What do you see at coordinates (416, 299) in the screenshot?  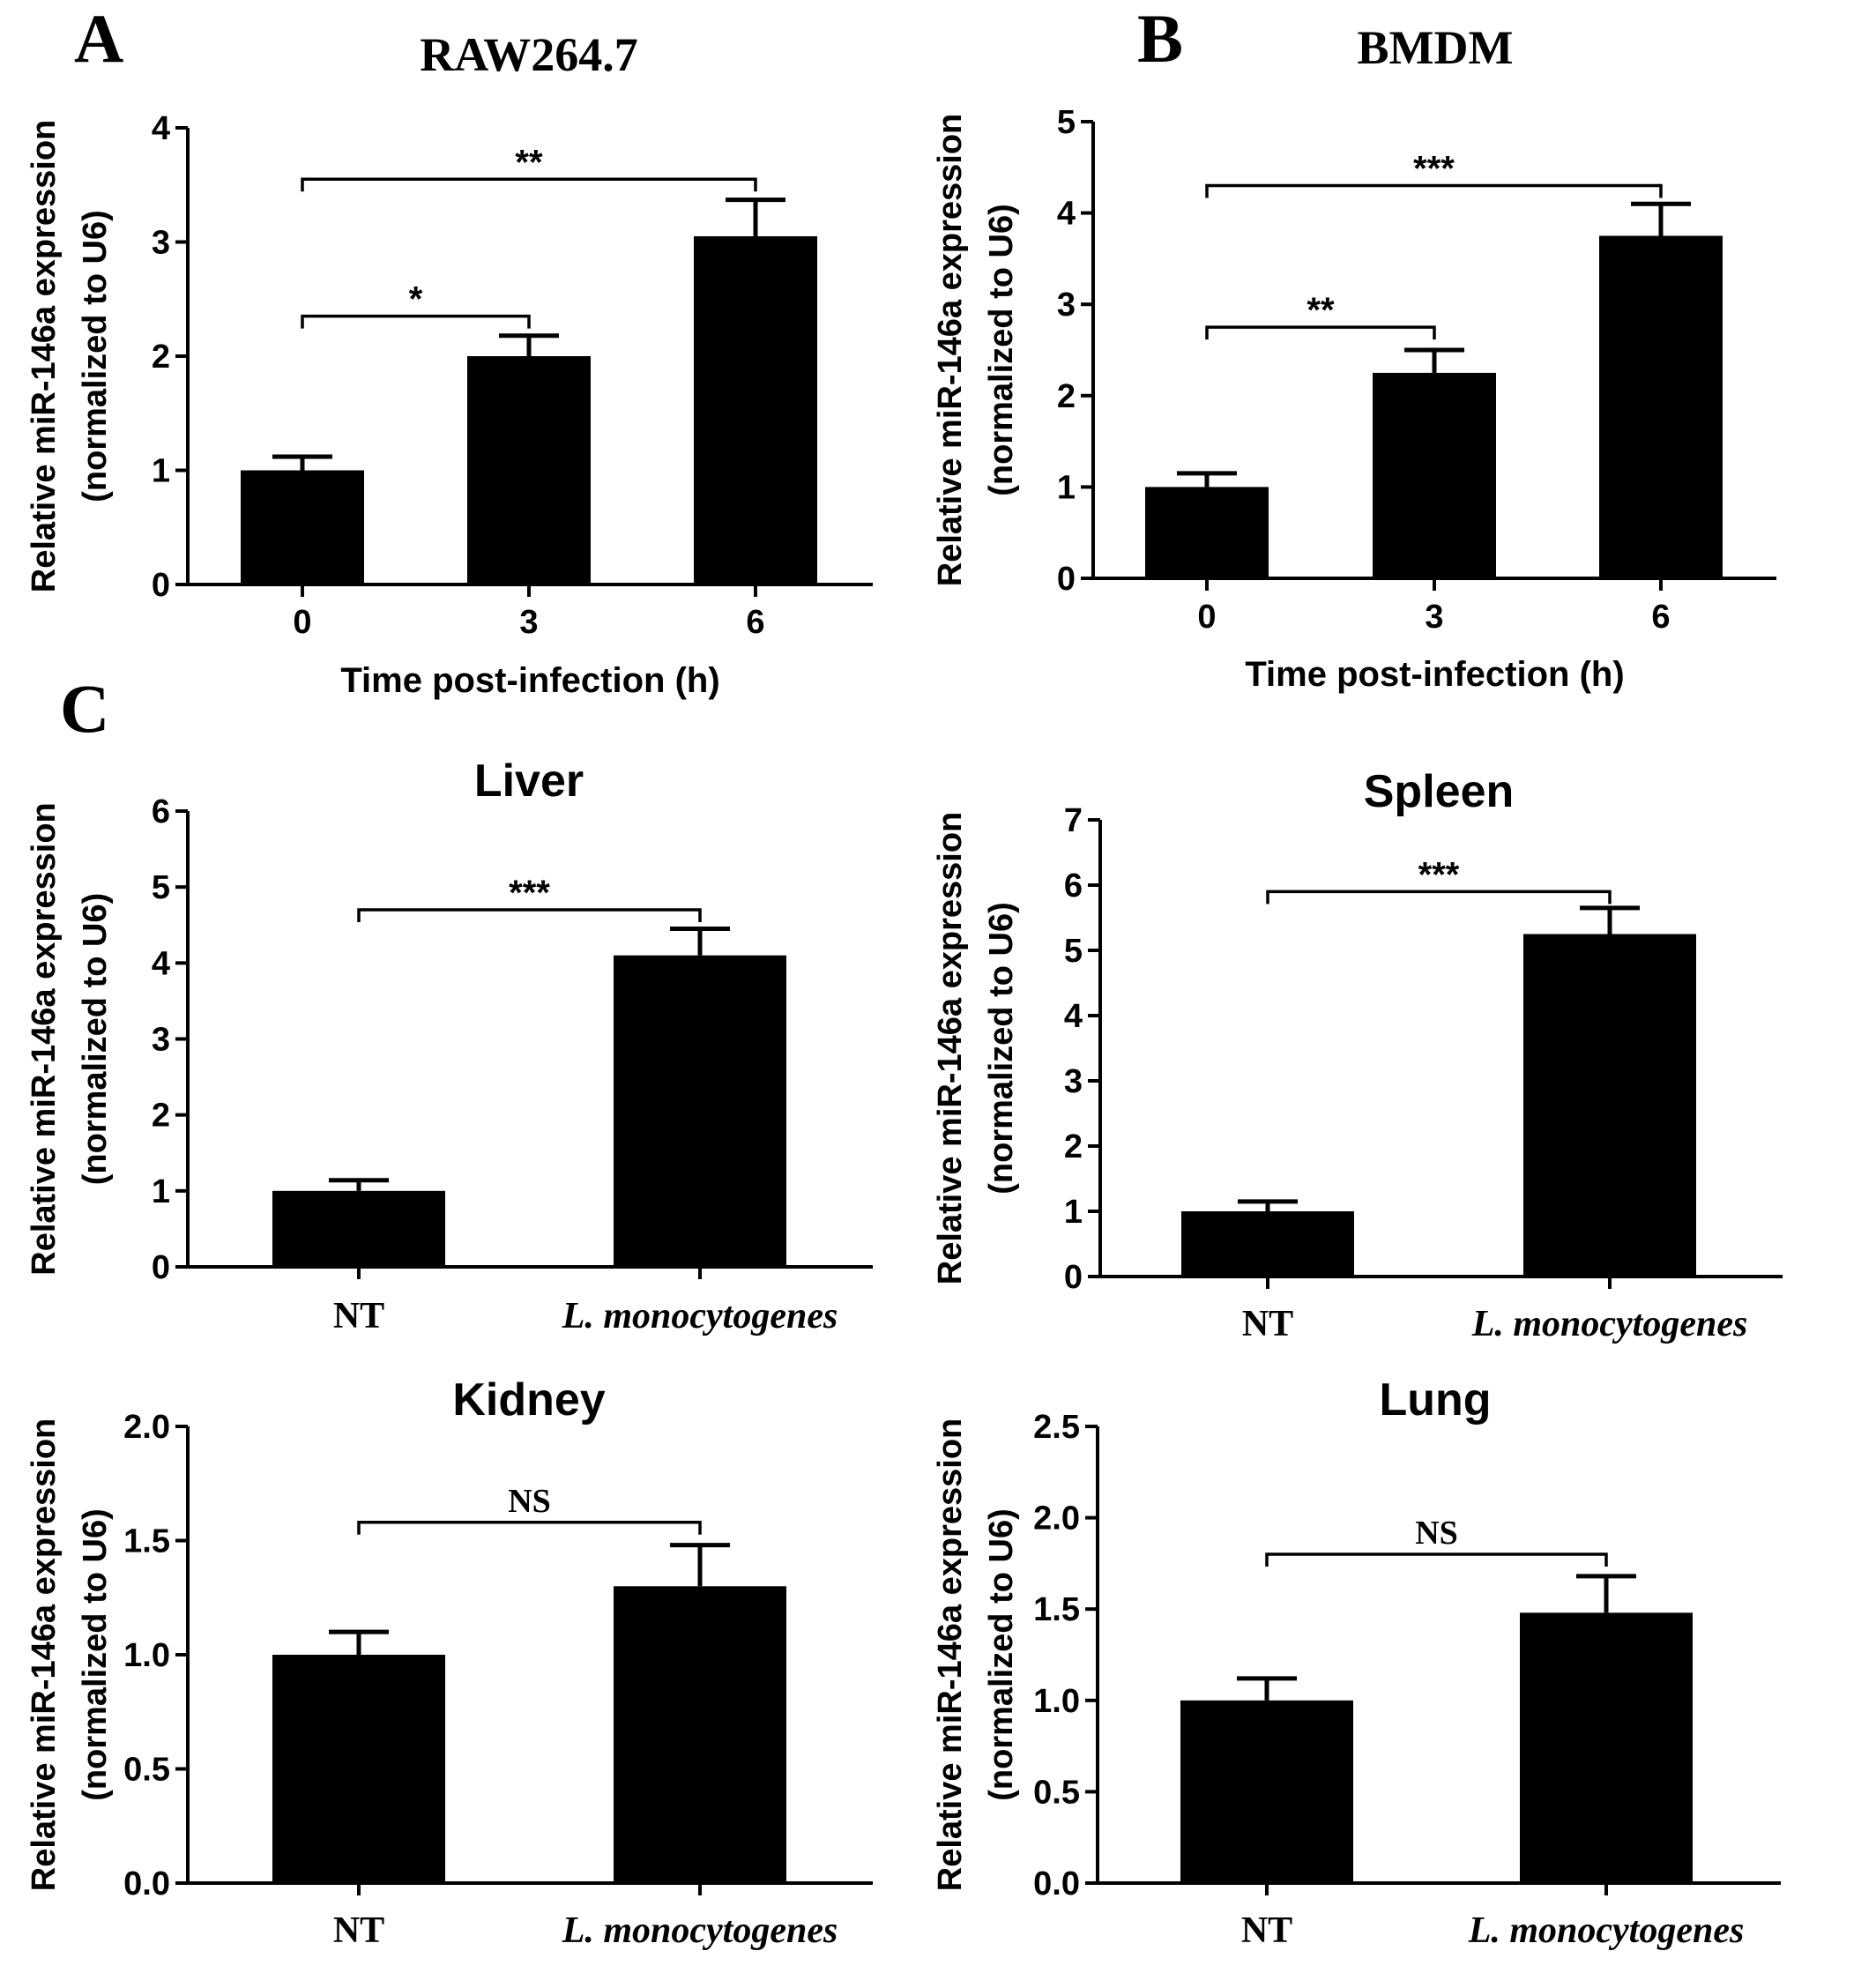 I see `significance-label-0: *` at bounding box center [416, 299].